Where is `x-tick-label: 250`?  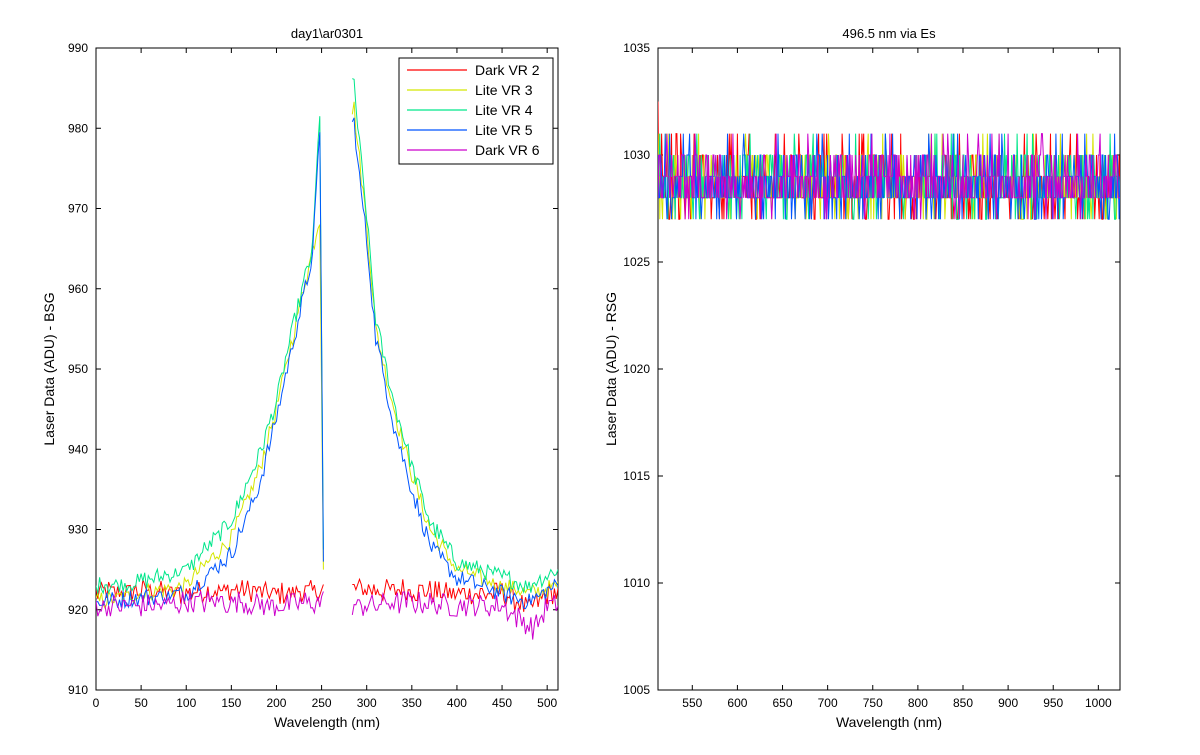 x-tick-label: 250 is located at coordinates (322, 703).